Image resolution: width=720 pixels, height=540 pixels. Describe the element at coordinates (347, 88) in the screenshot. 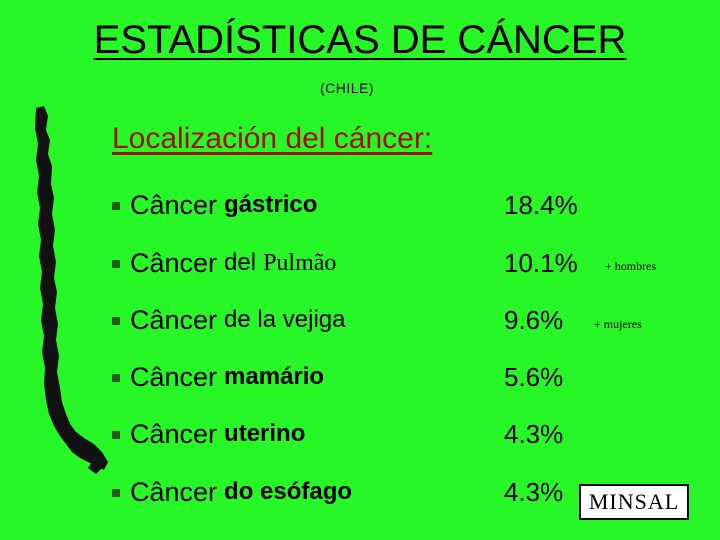

I see `country-subtitle: (CHILE)` at that location.